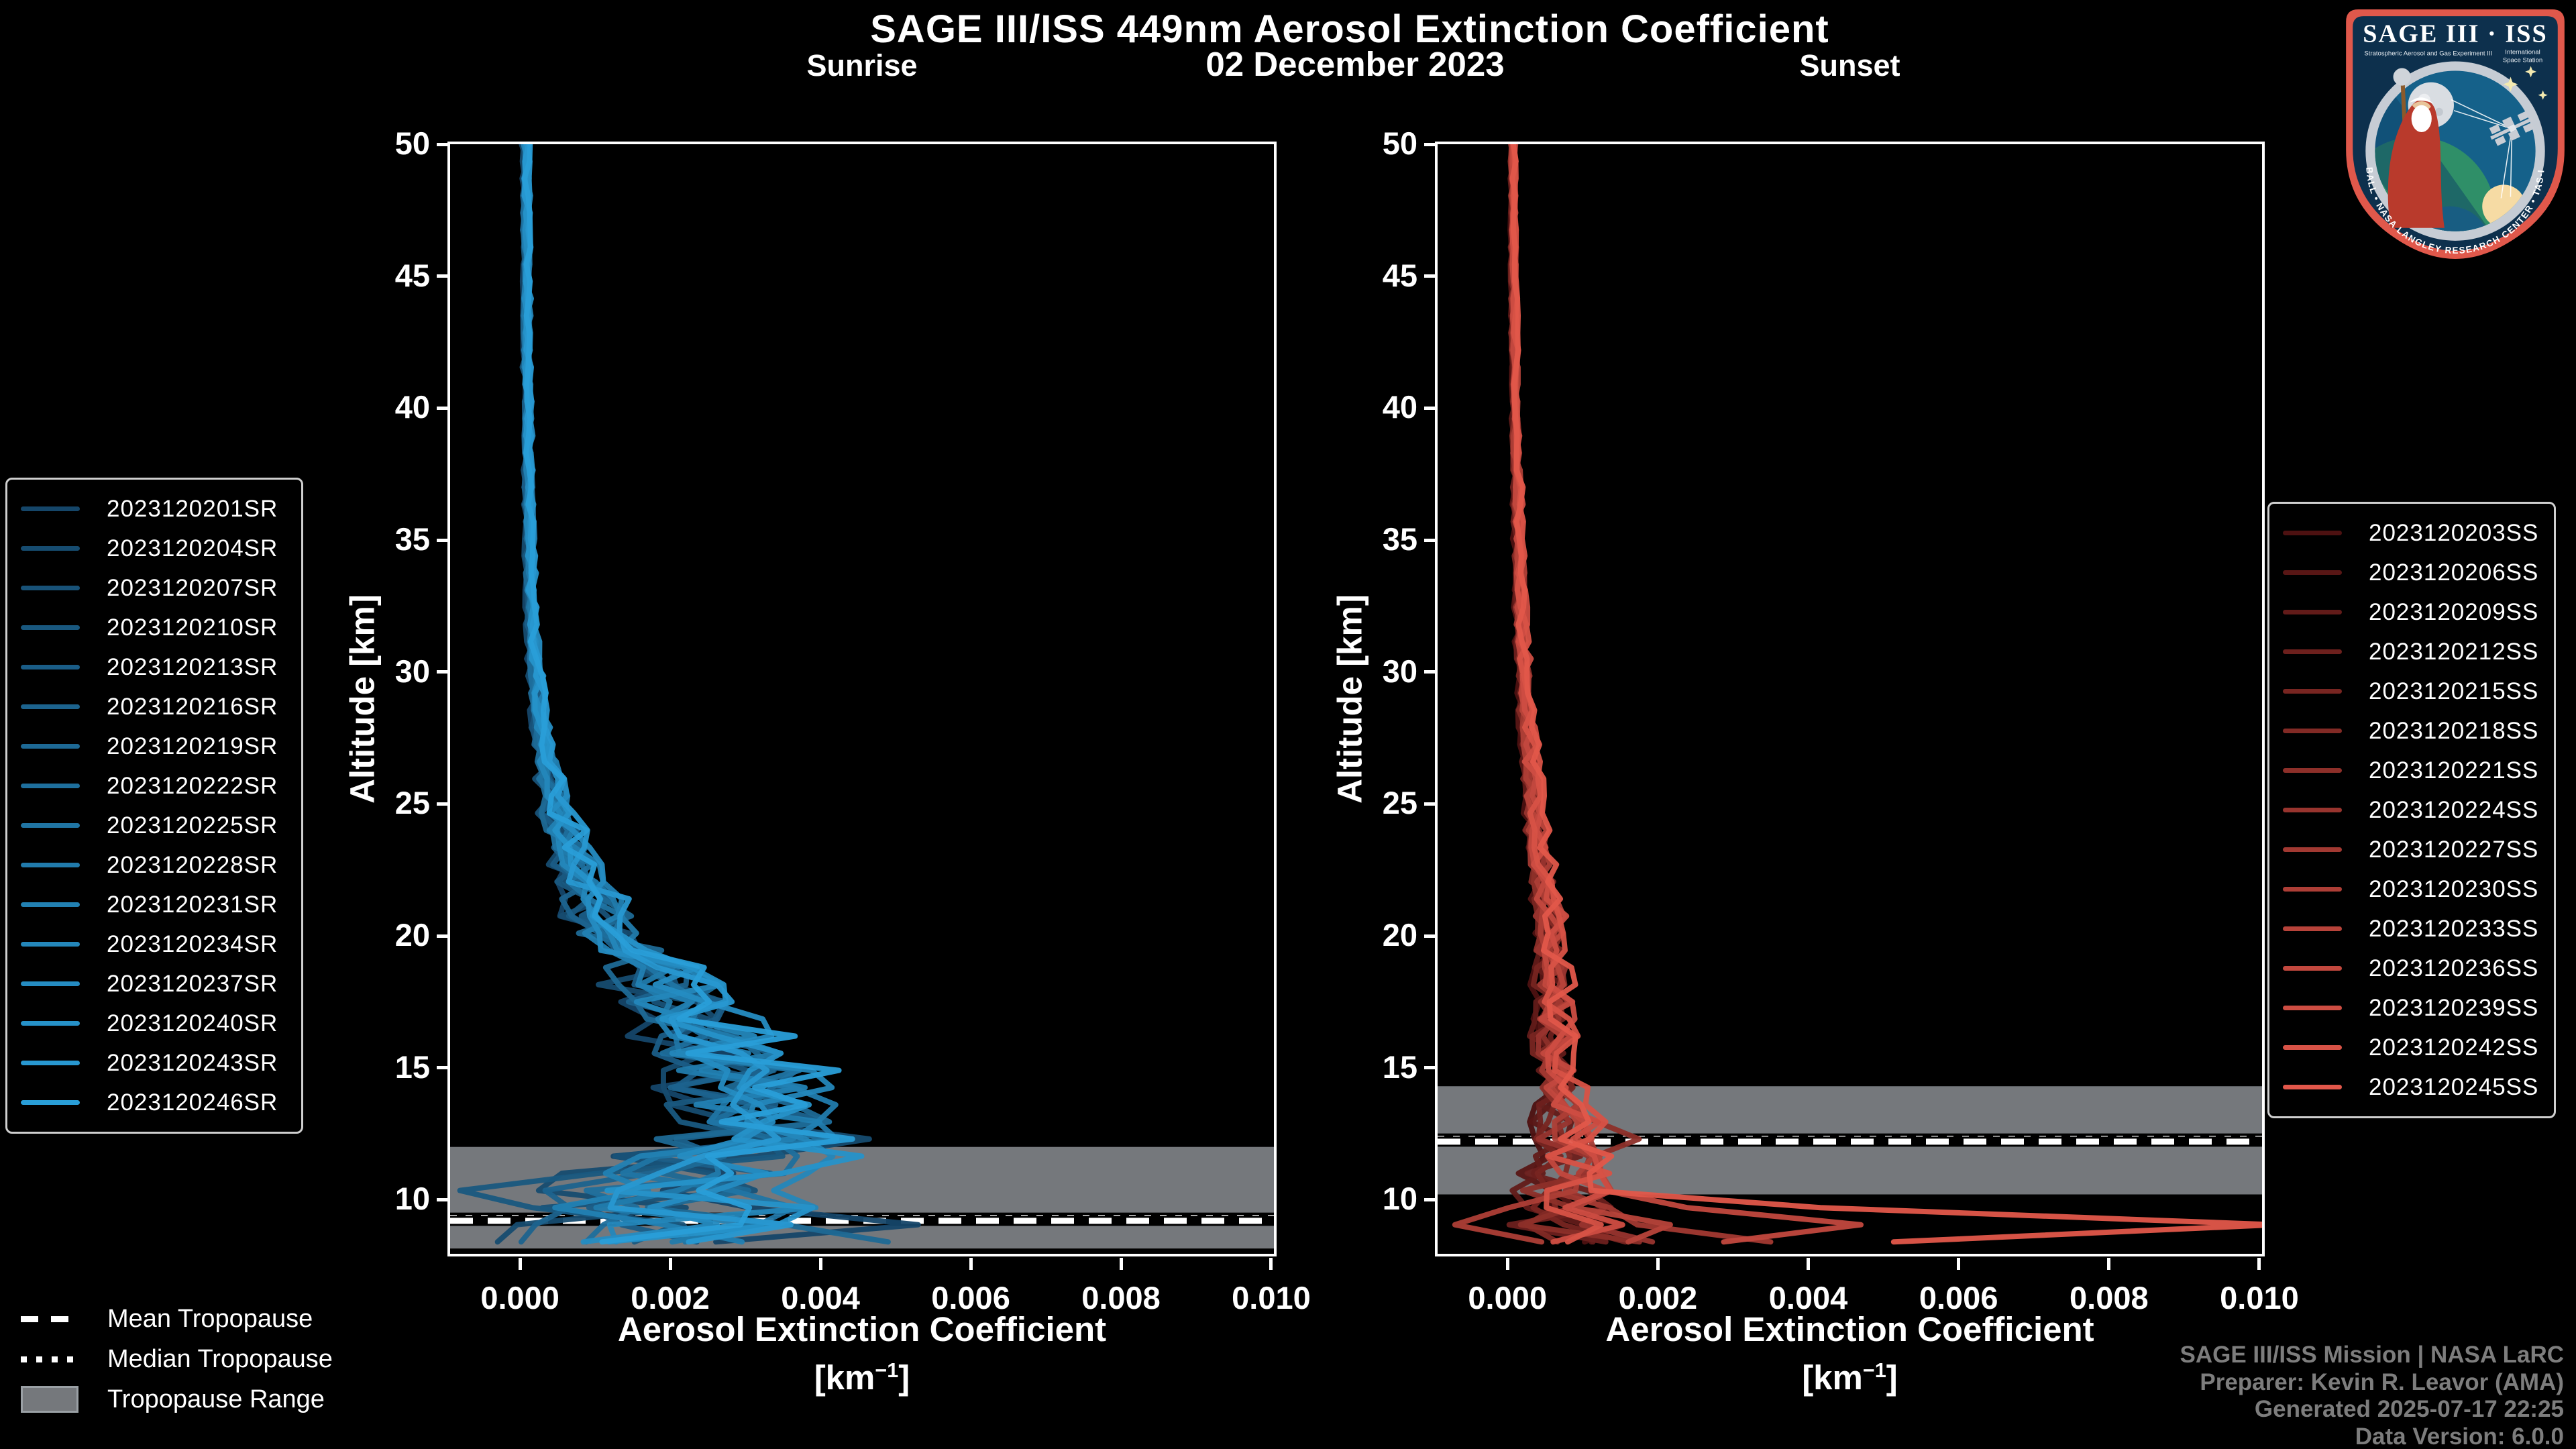 Image resolution: width=2576 pixels, height=1449 pixels. What do you see at coordinates (2454, 611) in the screenshot?
I see `series-label: 2023120209SS` at bounding box center [2454, 611].